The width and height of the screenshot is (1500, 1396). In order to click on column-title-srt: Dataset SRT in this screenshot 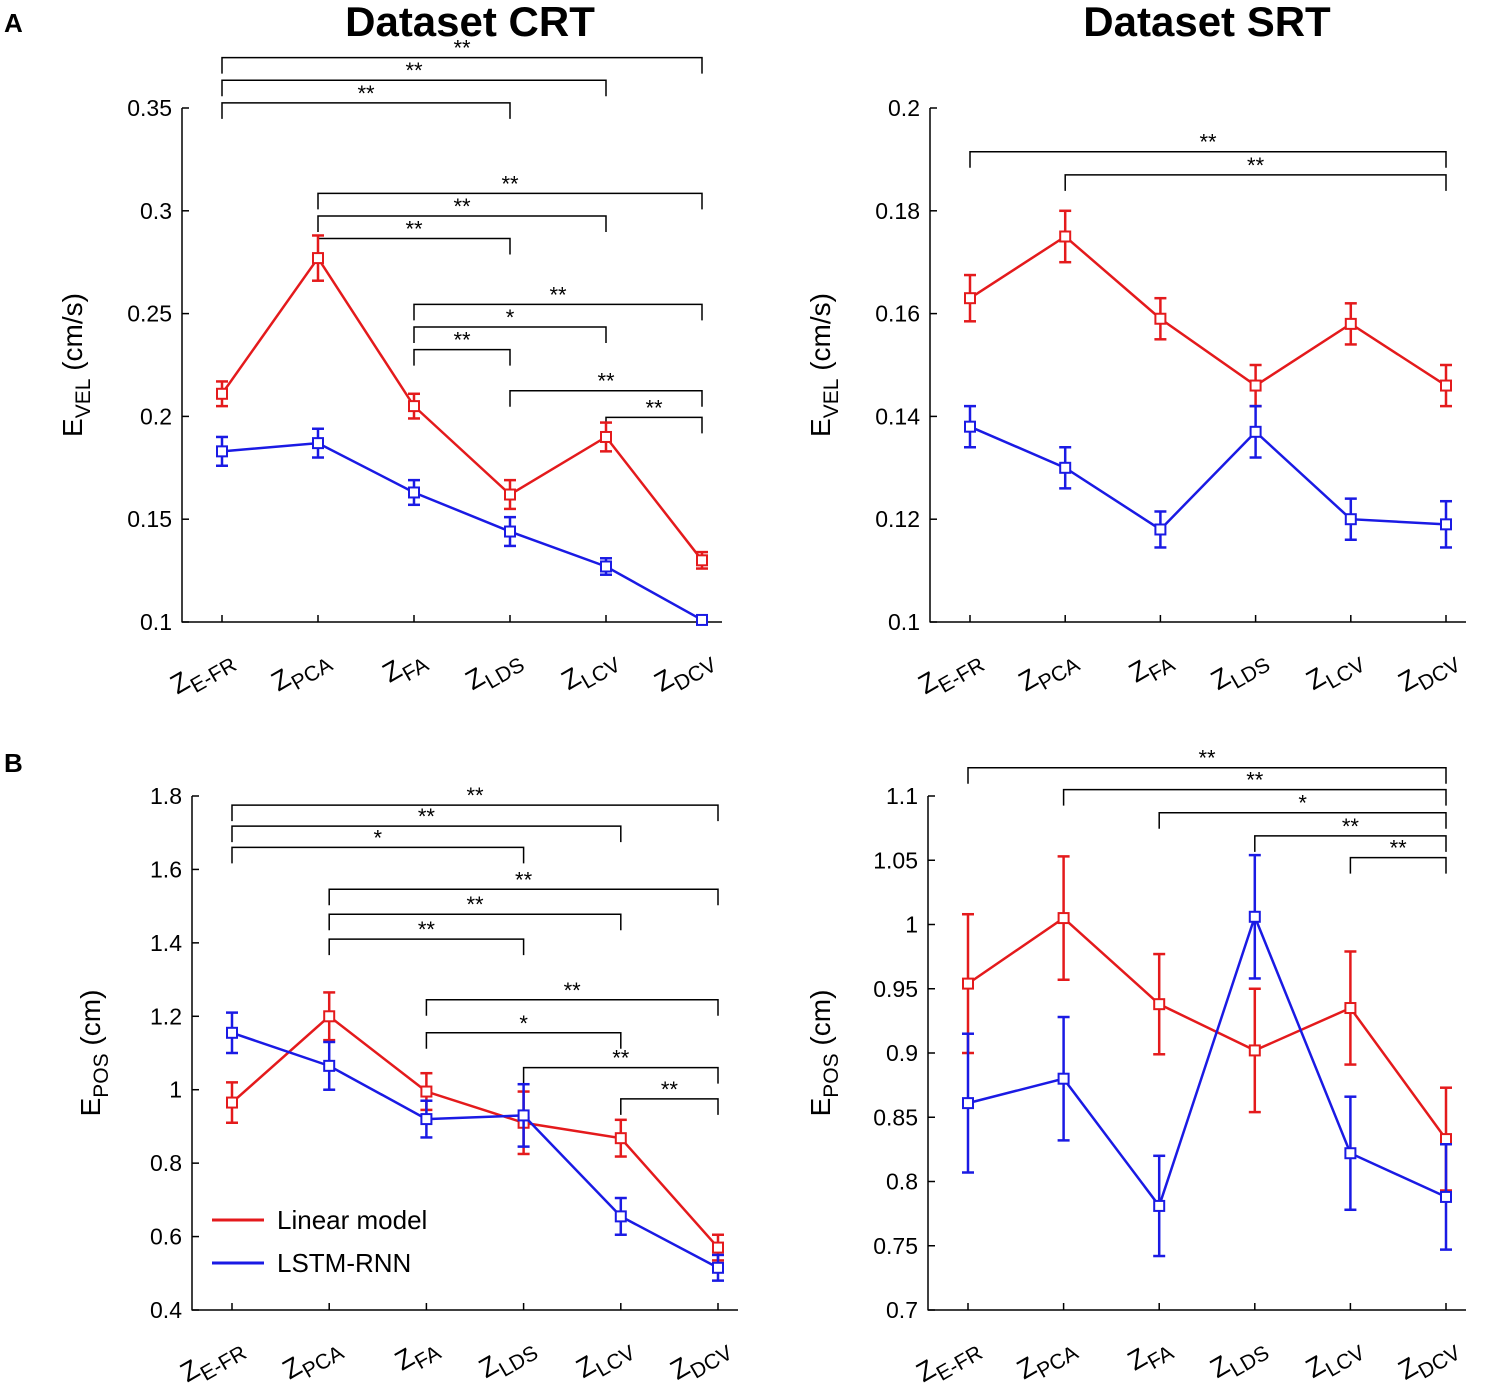, I will do `click(1207, 22)`.